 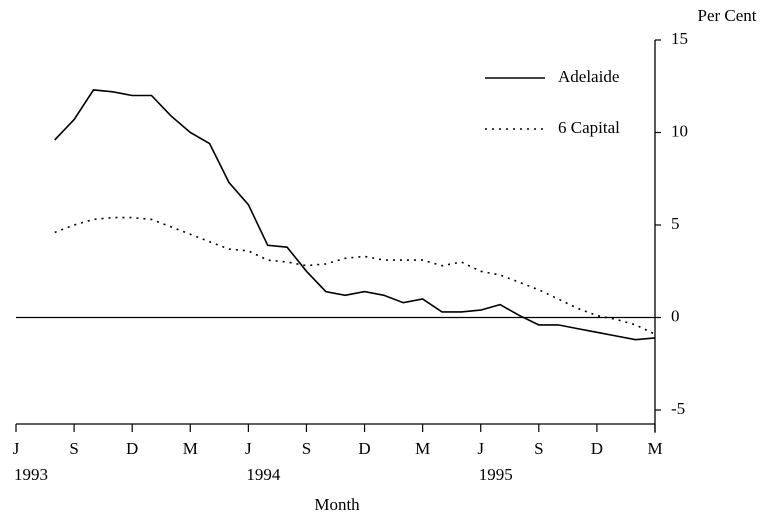 I want to click on year-label: 1993, so click(x=31, y=474).